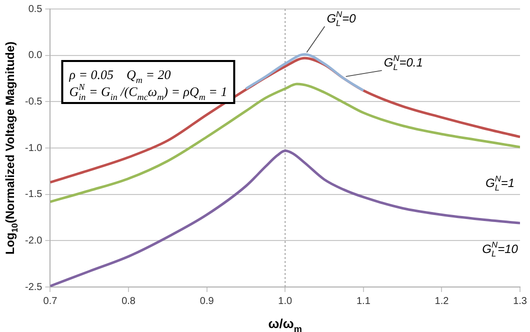 Image resolution: width=530 pixels, height=332 pixels. What do you see at coordinates (363, 301) in the screenshot?
I see `x-tick-label: 1.1` at bounding box center [363, 301].